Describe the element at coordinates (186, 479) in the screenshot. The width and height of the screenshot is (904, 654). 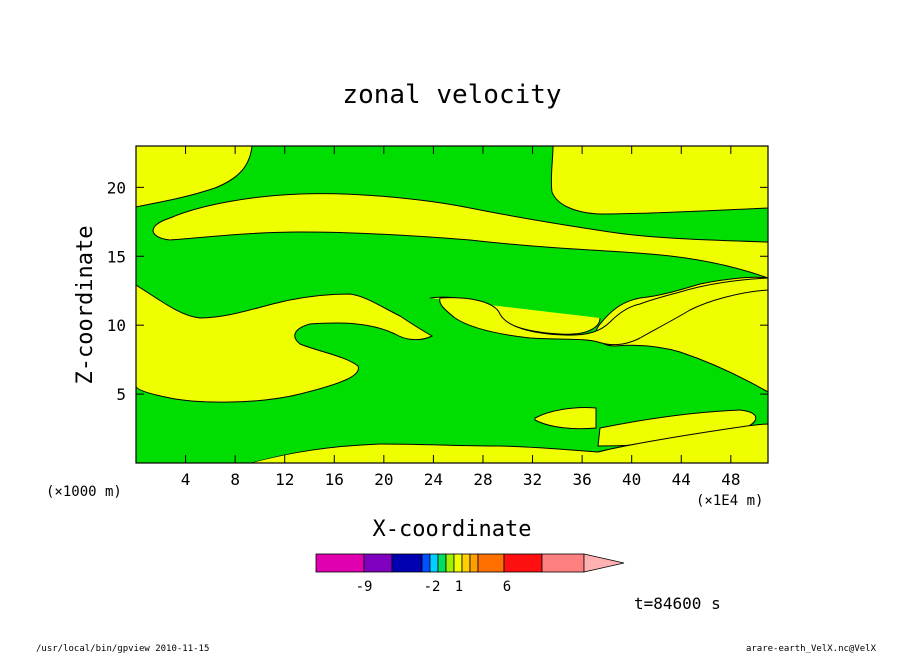
I see `x-tick-label: 4` at that location.